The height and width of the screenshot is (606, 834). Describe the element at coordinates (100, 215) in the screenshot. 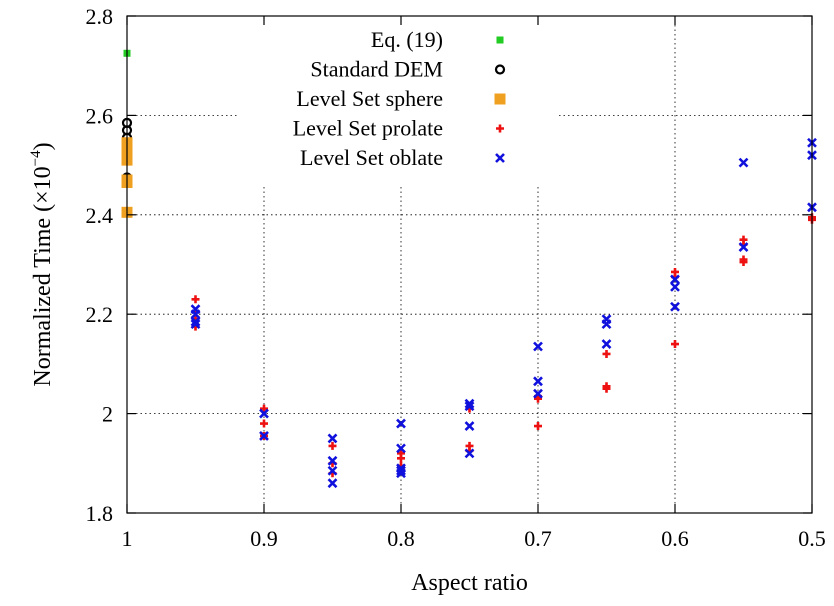

I see `y-tick-label: 2.4` at that location.